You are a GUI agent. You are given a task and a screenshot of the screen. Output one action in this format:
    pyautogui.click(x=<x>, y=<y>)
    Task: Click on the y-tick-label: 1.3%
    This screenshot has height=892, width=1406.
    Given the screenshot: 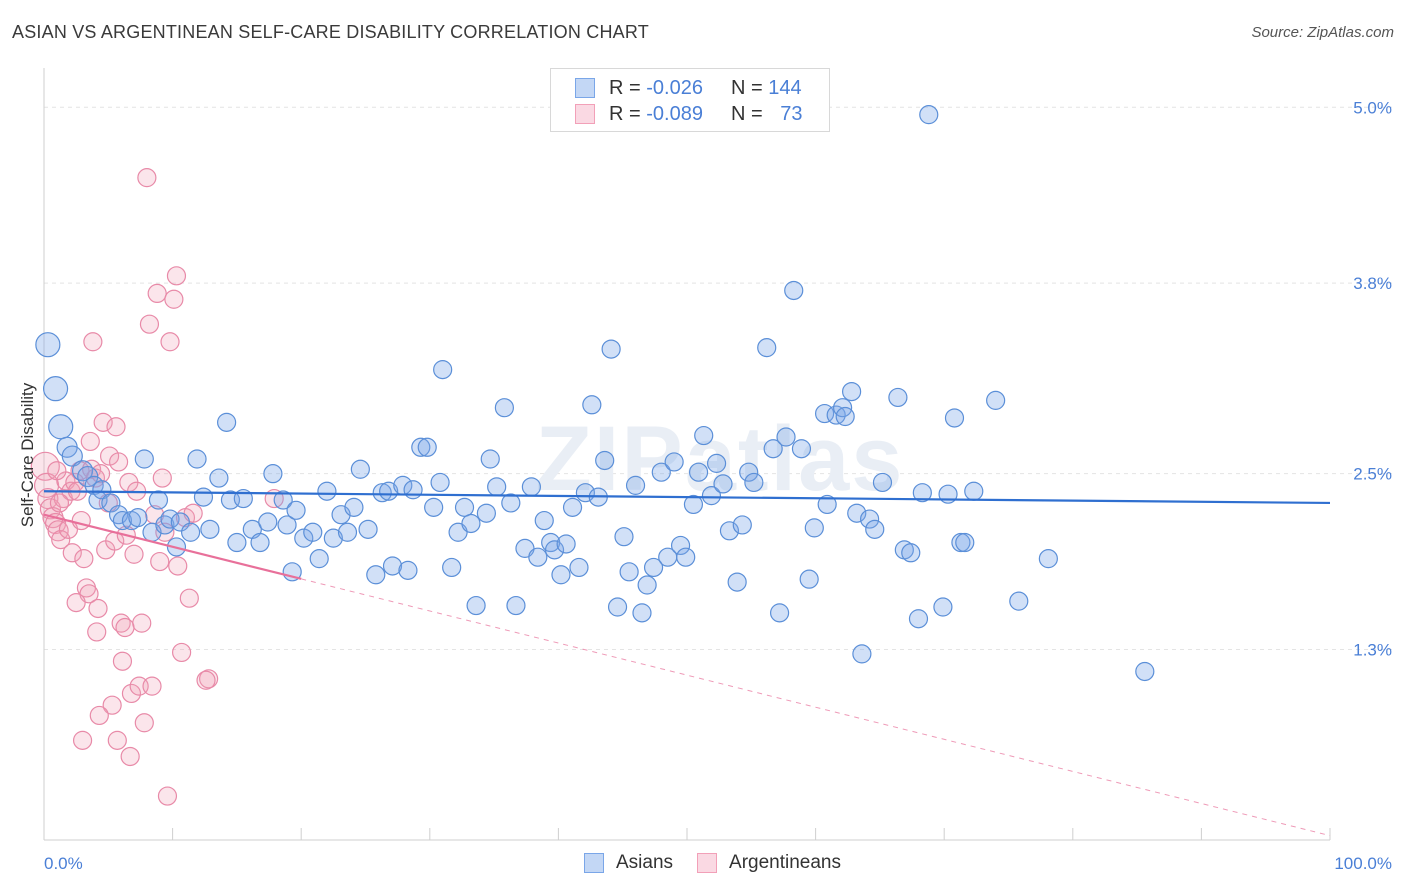 What is the action you would take?
    pyautogui.click(x=1372, y=650)
    